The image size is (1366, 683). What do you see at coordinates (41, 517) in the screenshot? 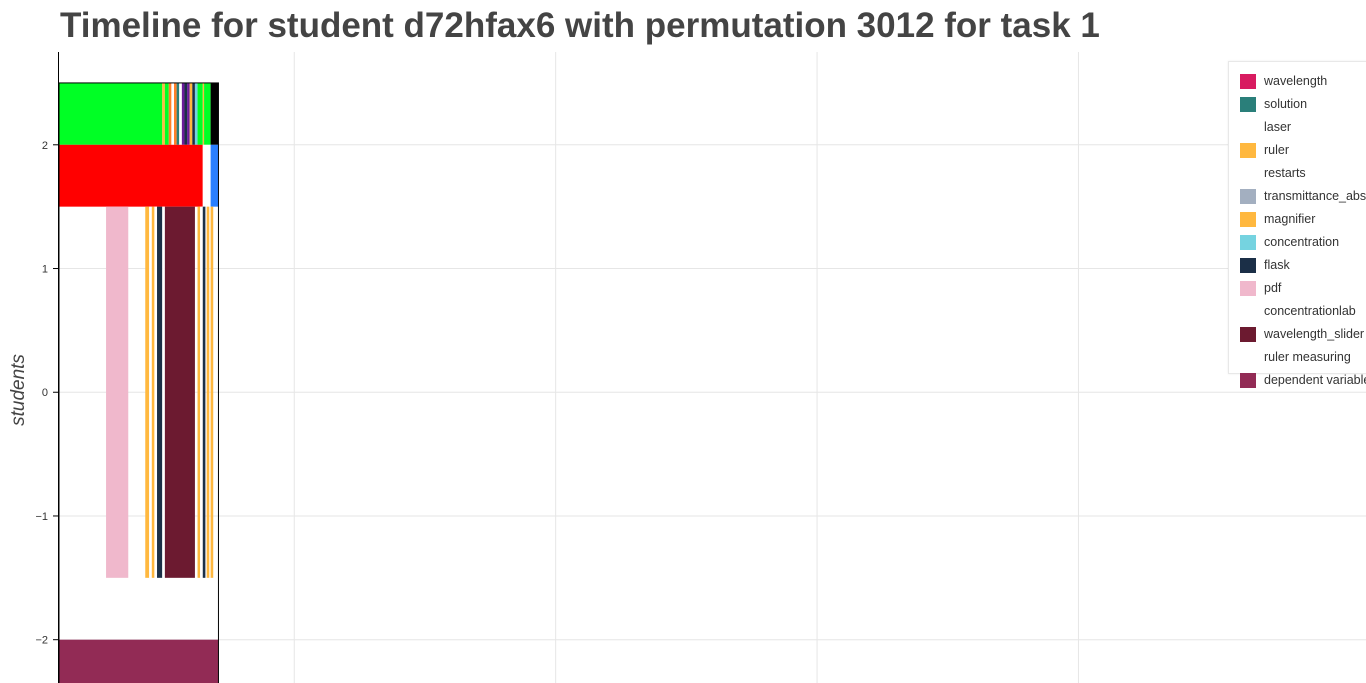
I see `y-tick-label-3: −1` at bounding box center [41, 517].